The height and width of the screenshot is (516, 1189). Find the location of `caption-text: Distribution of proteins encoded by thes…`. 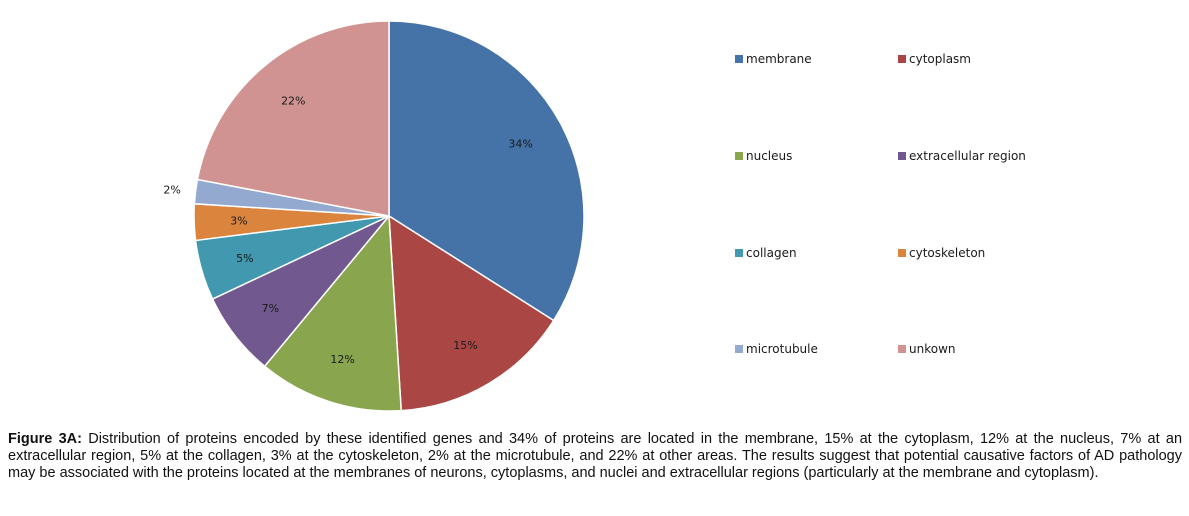

caption-text: Distribution of proteins encoded by thes… is located at coordinates (595, 456).